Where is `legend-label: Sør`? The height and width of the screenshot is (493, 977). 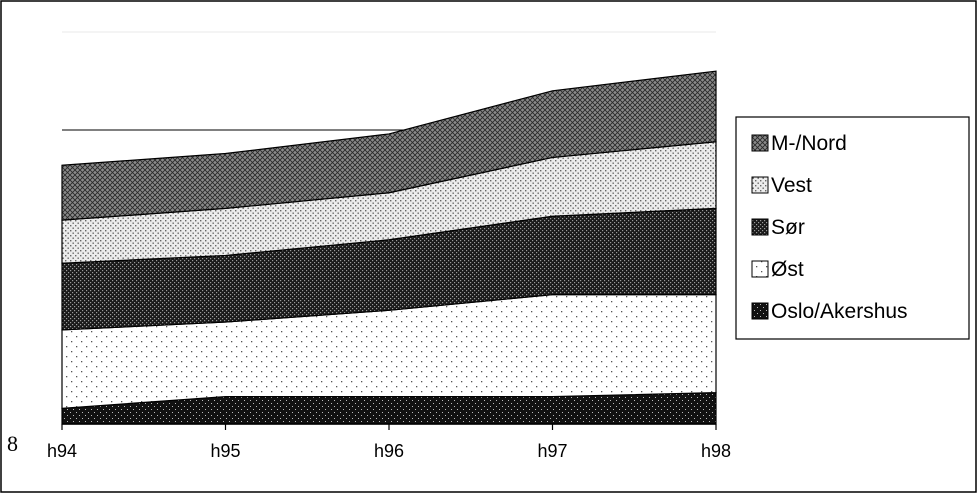 legend-label: Sør is located at coordinates (788, 227).